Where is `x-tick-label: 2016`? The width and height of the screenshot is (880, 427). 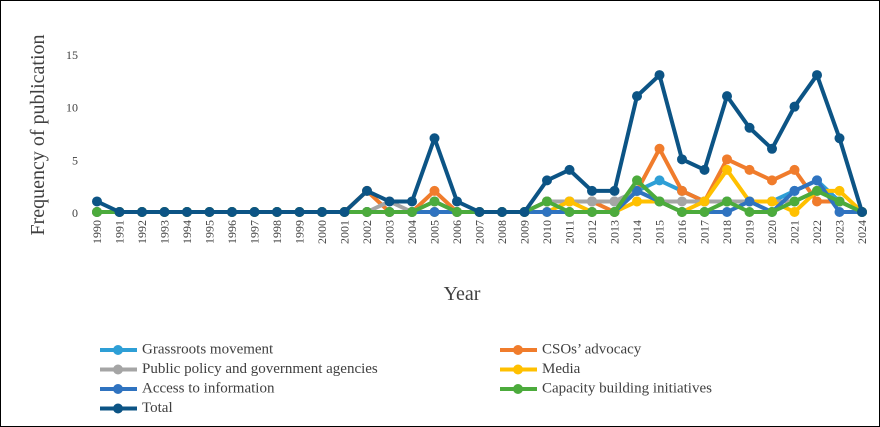 x-tick-label: 2016 is located at coordinates (682, 232).